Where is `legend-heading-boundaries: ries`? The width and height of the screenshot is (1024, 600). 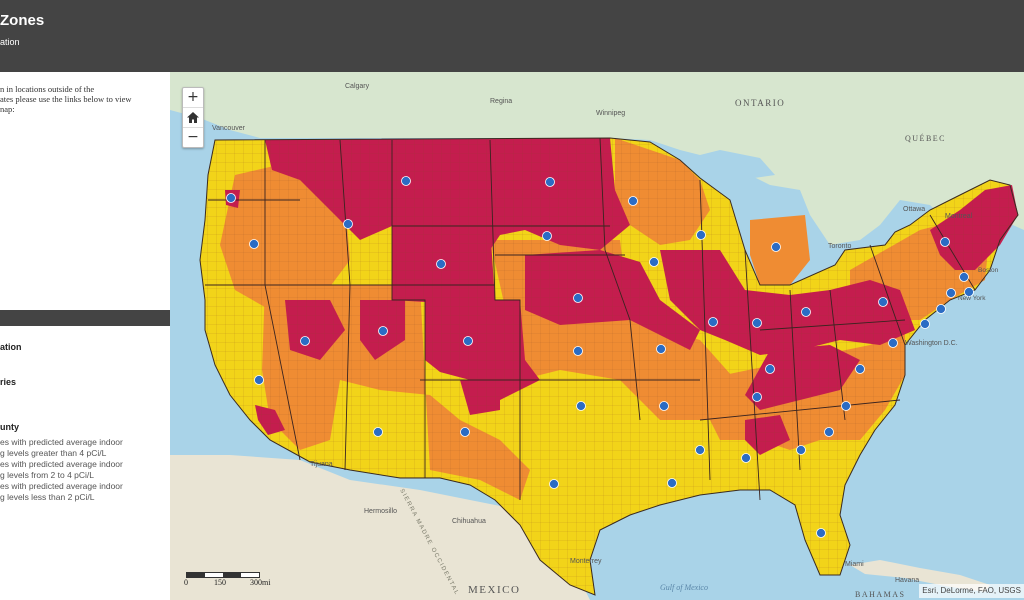
legend-heading-boundaries: ries is located at coordinates (8, 382).